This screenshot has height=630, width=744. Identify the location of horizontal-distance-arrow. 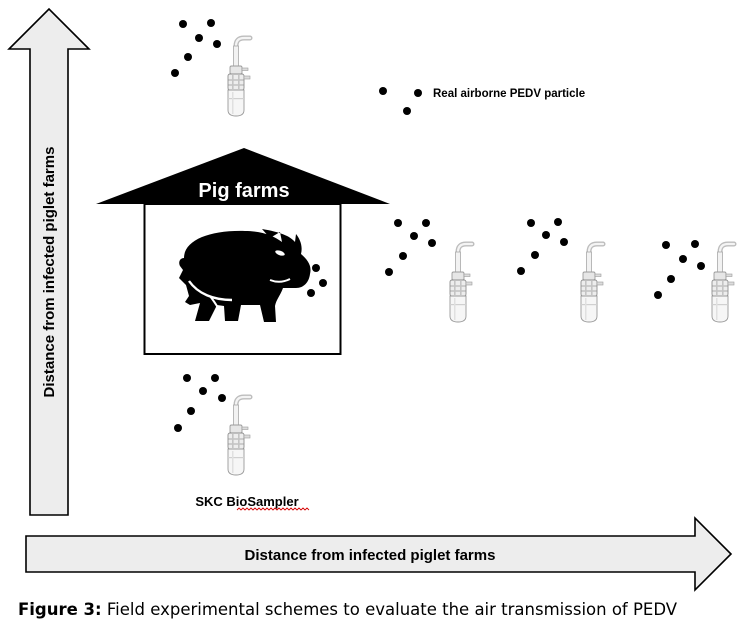
(379, 554).